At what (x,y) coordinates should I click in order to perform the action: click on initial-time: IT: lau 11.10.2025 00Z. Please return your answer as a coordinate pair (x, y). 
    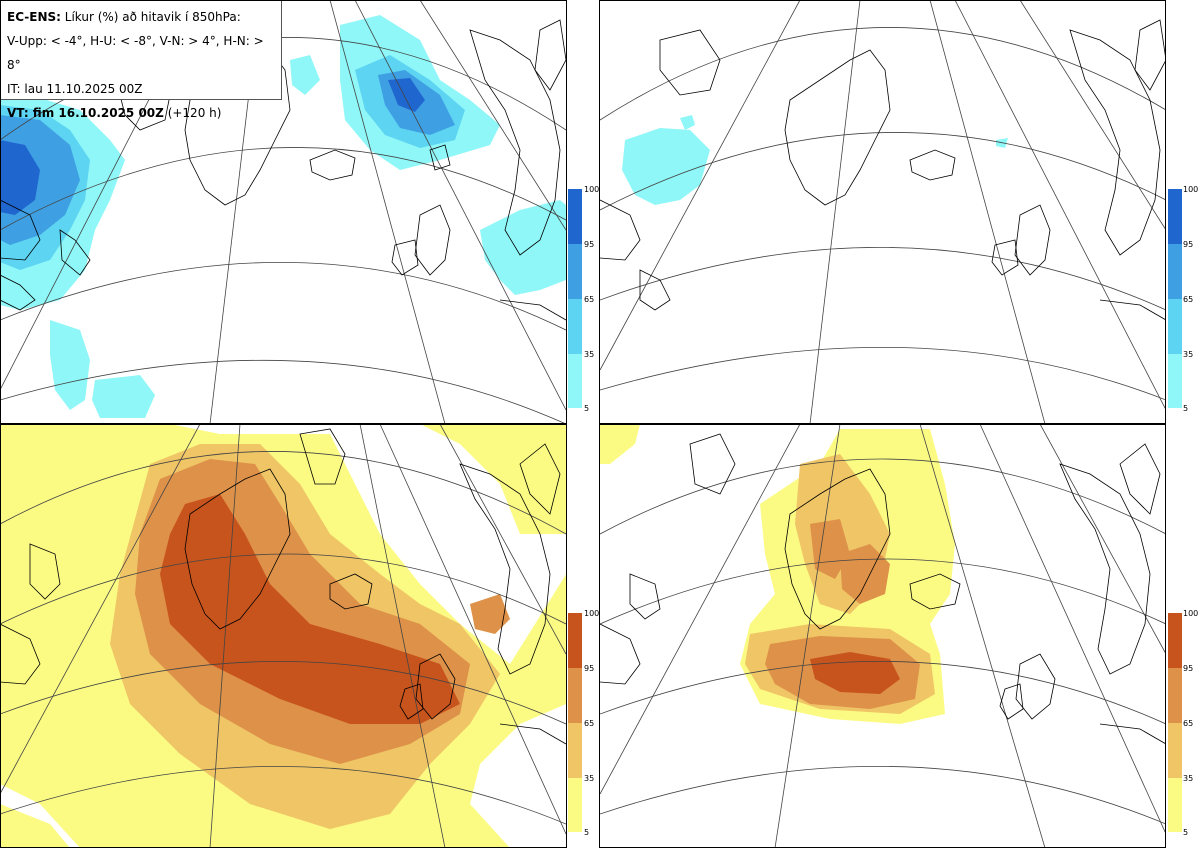
    Looking at the image, I should click on (75, 89).